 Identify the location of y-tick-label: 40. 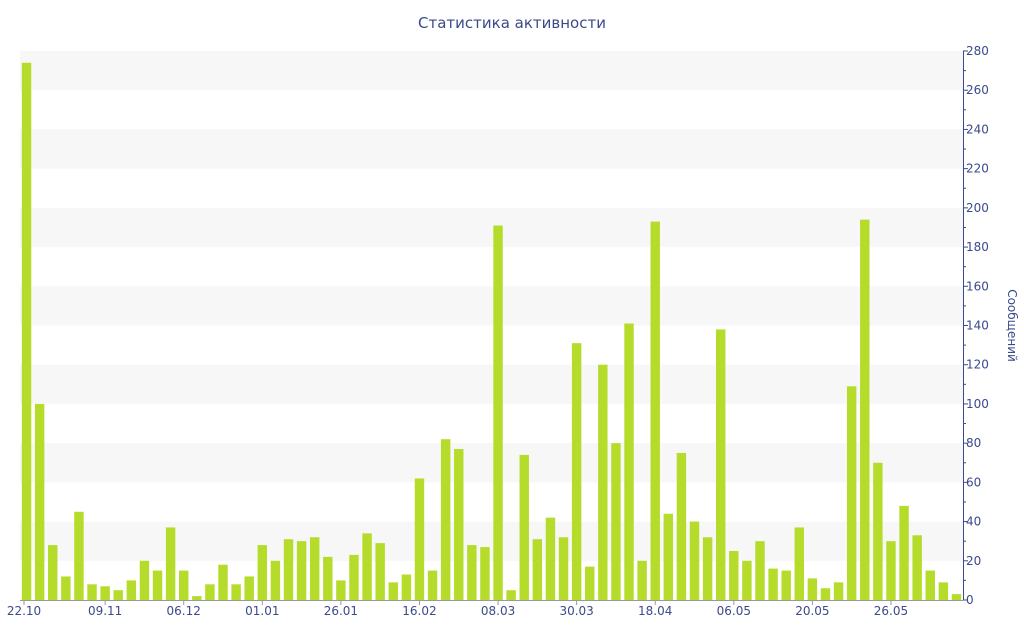
(973, 522).